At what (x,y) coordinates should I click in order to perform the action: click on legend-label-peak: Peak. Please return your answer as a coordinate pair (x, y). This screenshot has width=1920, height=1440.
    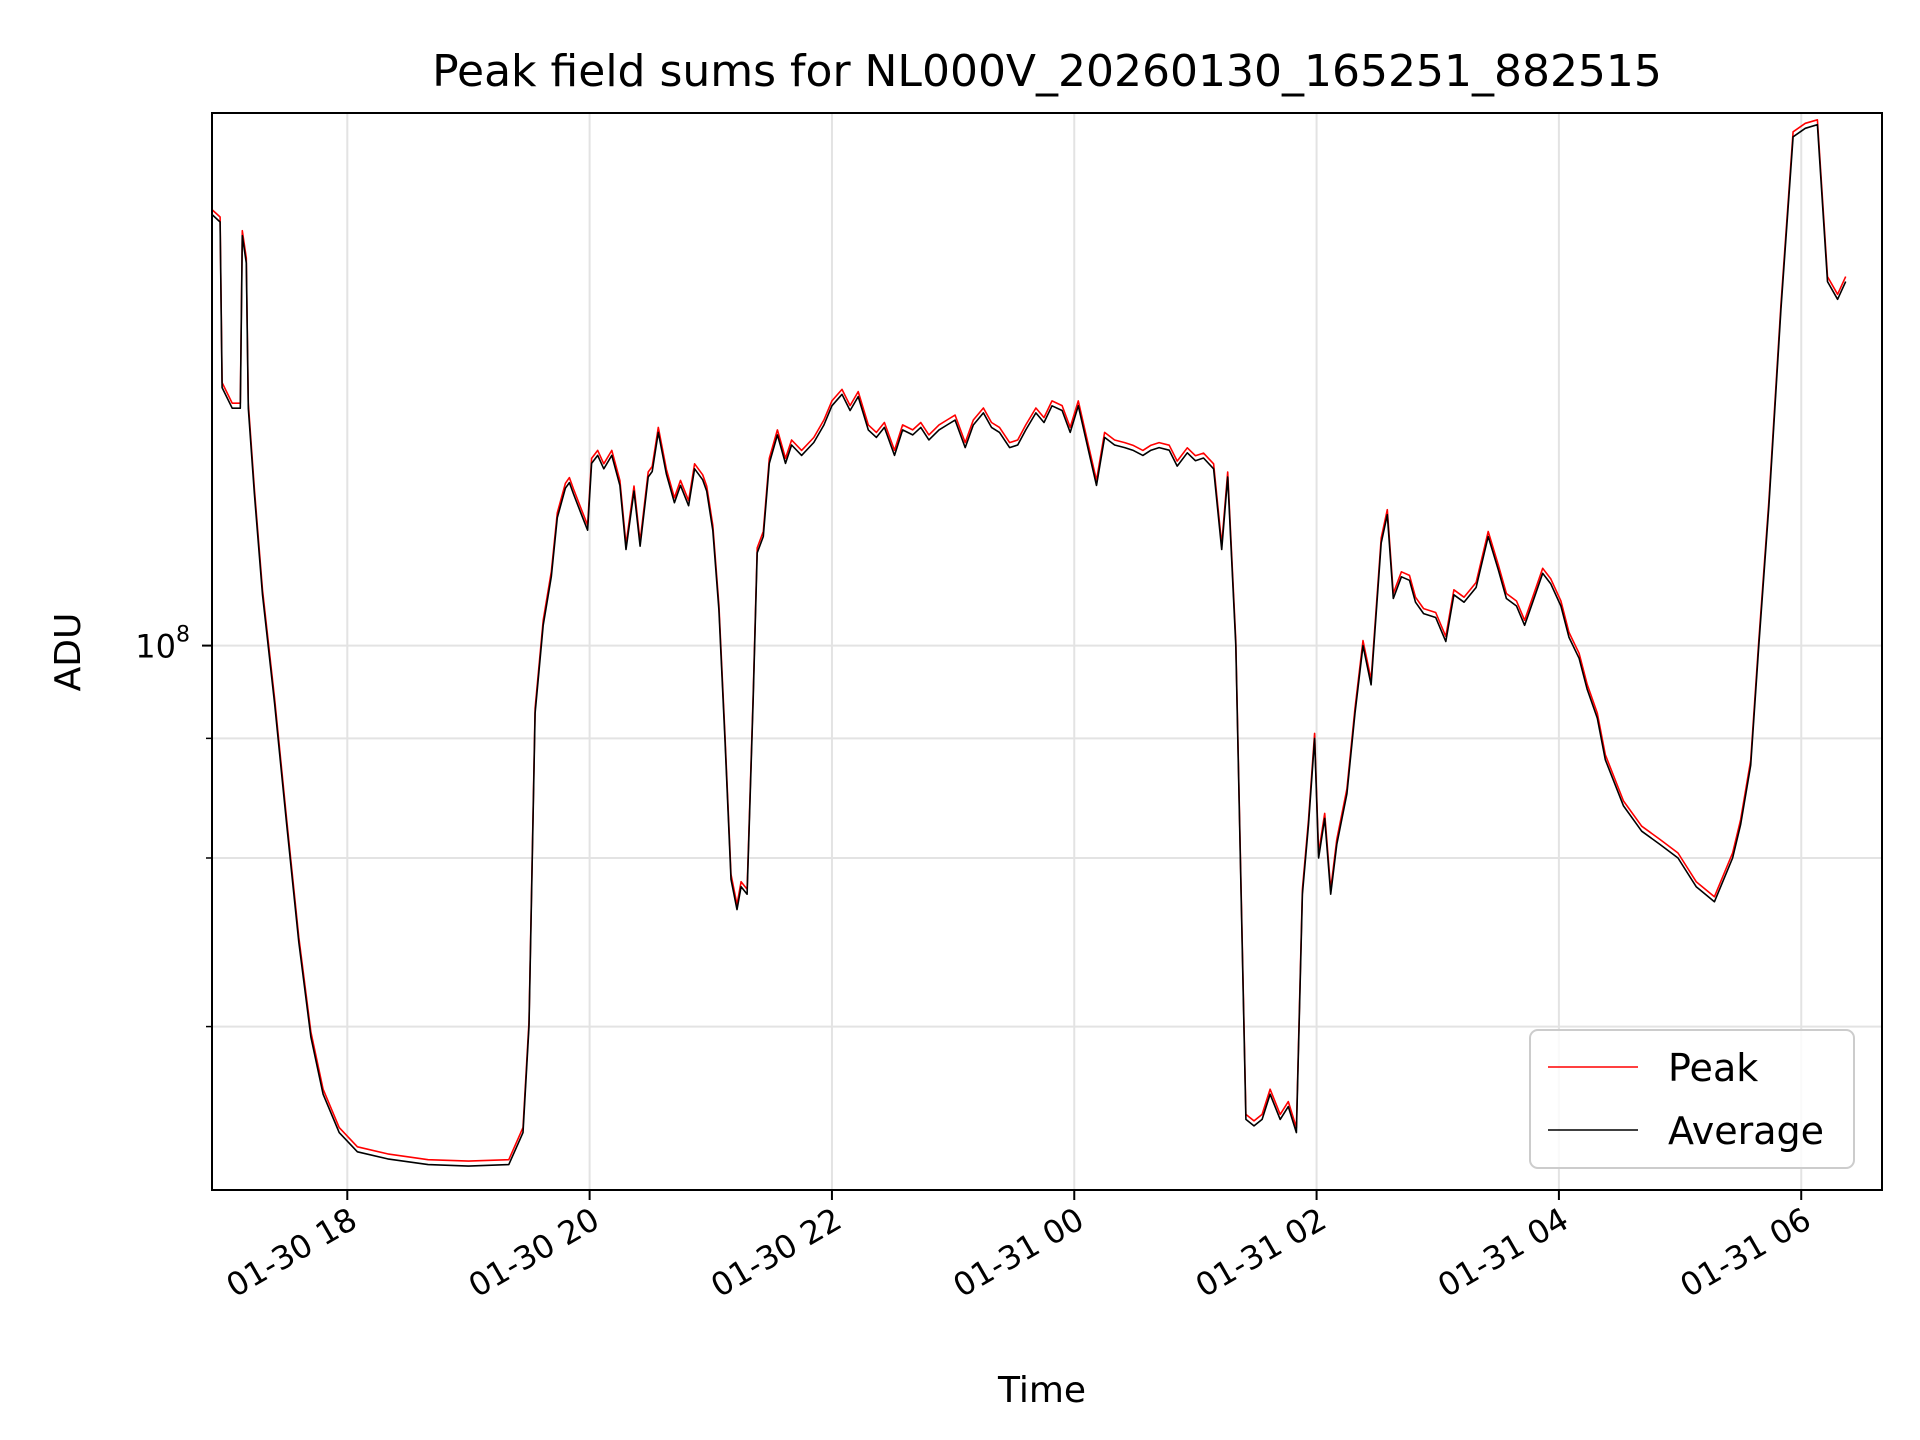
    Looking at the image, I should click on (1713, 1068).